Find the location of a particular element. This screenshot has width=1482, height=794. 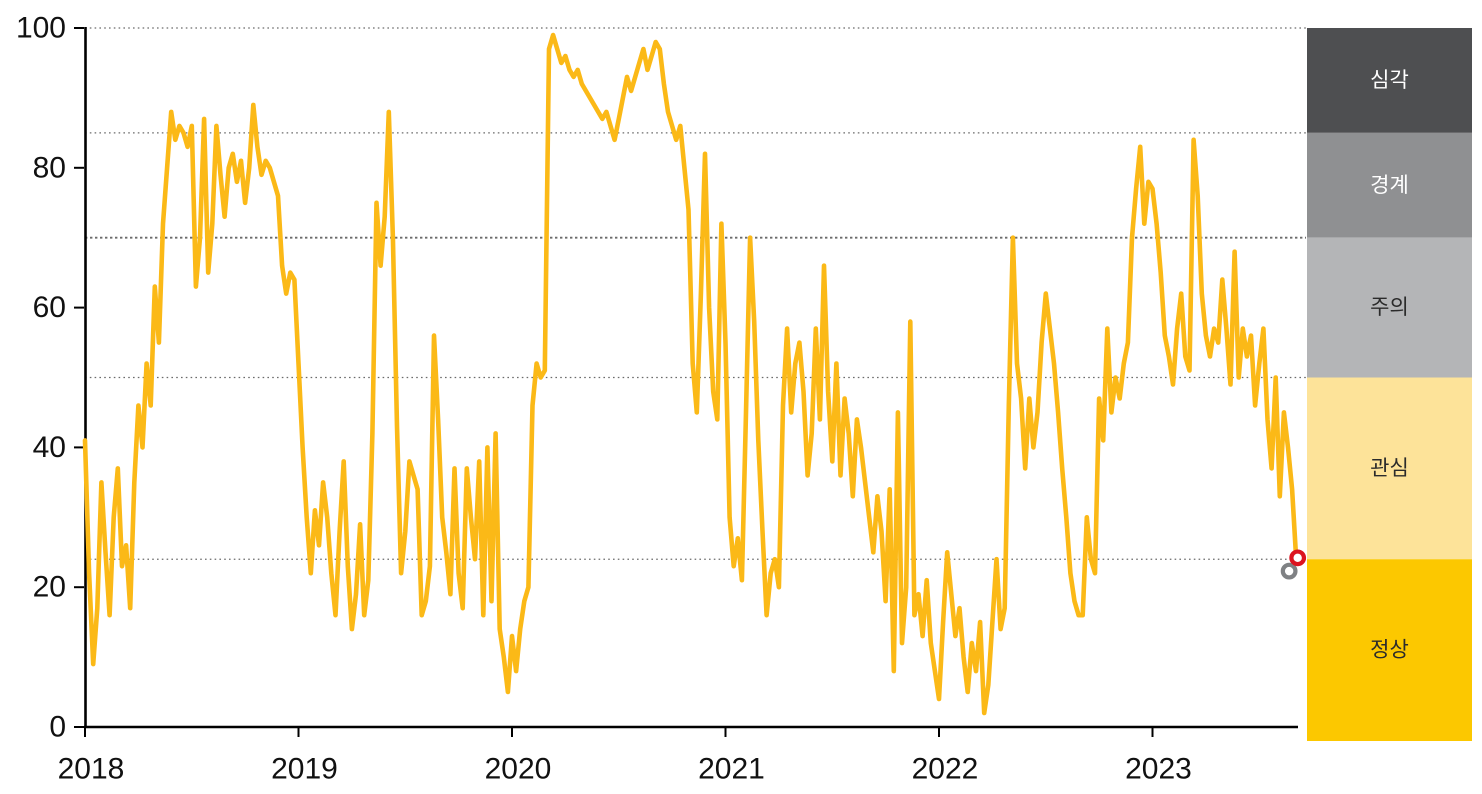

risk-band-label-attention: 관심 is located at coordinates (1389, 468).